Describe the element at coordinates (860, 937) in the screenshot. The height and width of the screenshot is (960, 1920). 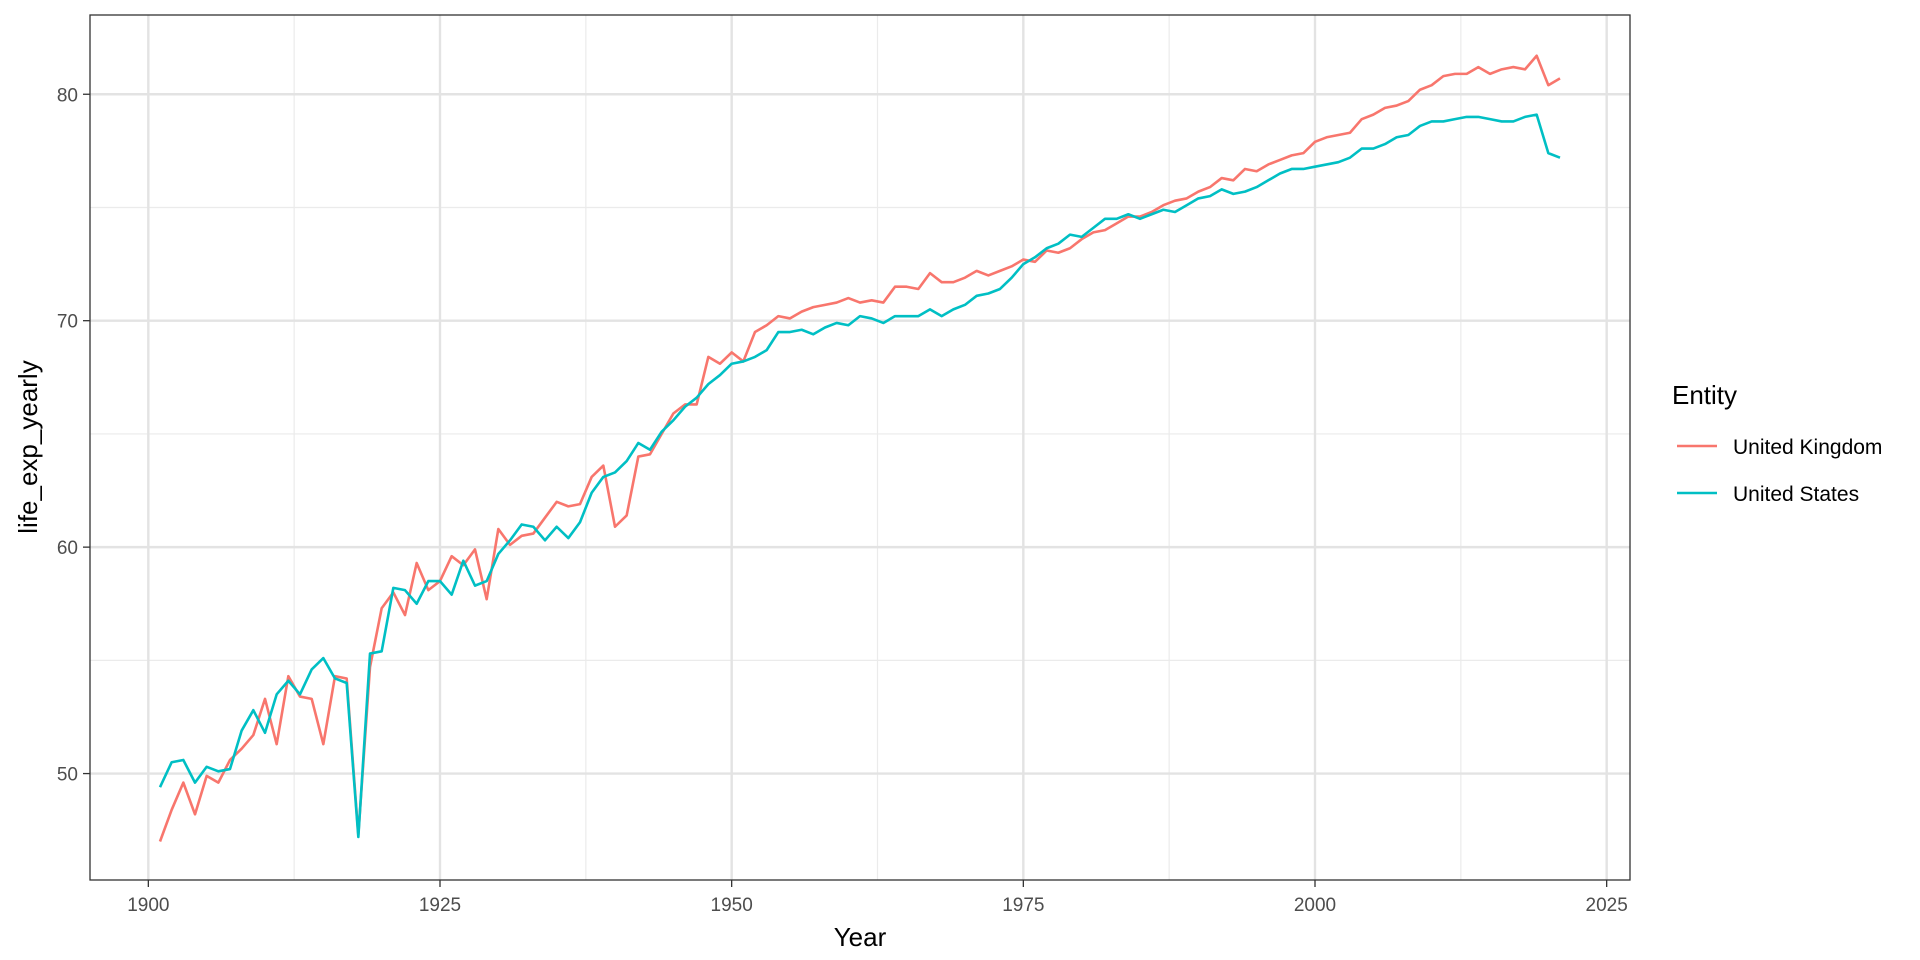
I see `x-axis-title: Year` at that location.